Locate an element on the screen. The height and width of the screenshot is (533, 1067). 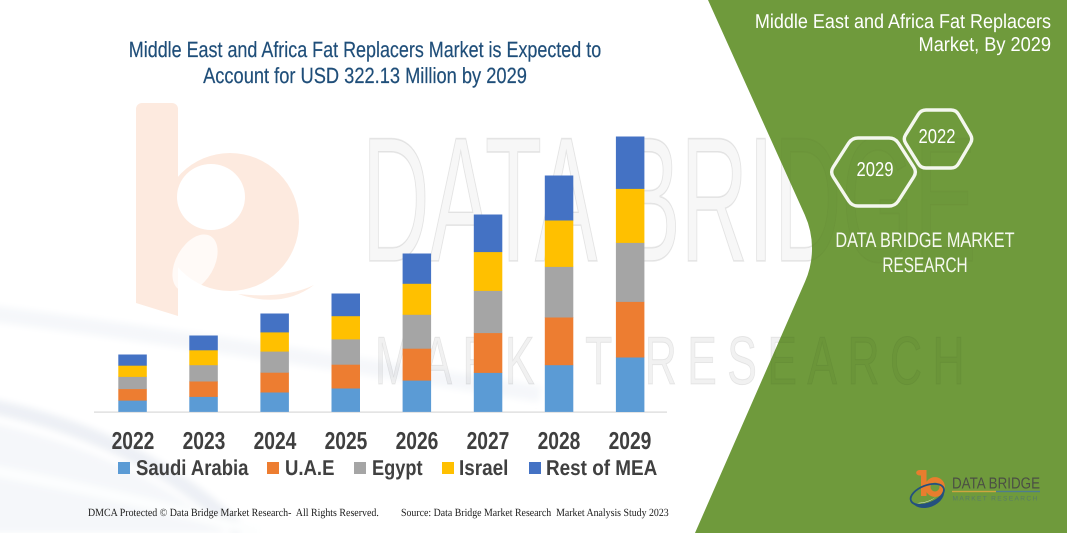
svg-text: MARKET RESEARCH is located at coordinates (996, 499).